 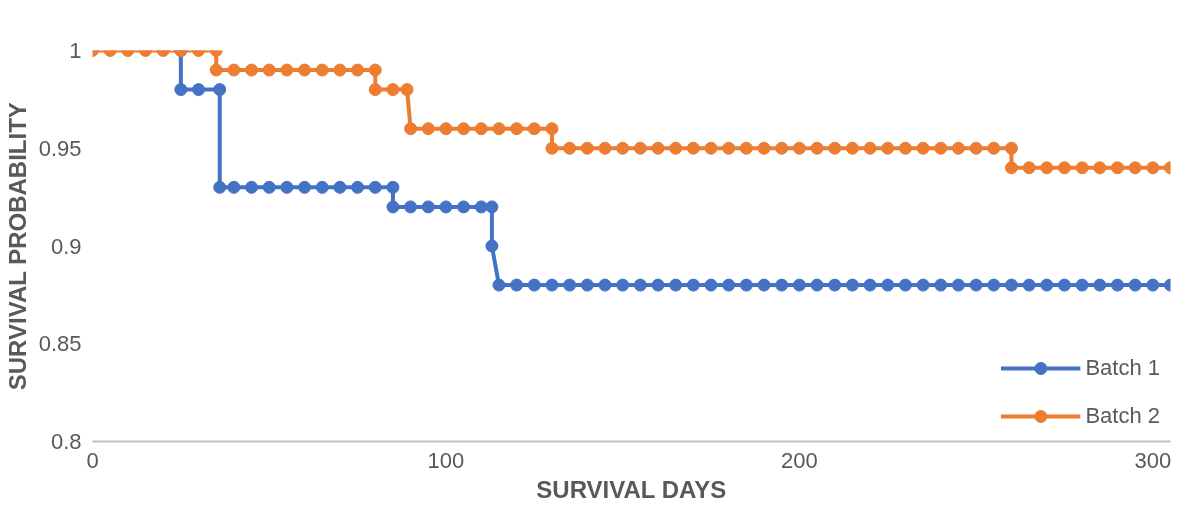 I want to click on x-tick-label: 0, so click(x=92, y=460).